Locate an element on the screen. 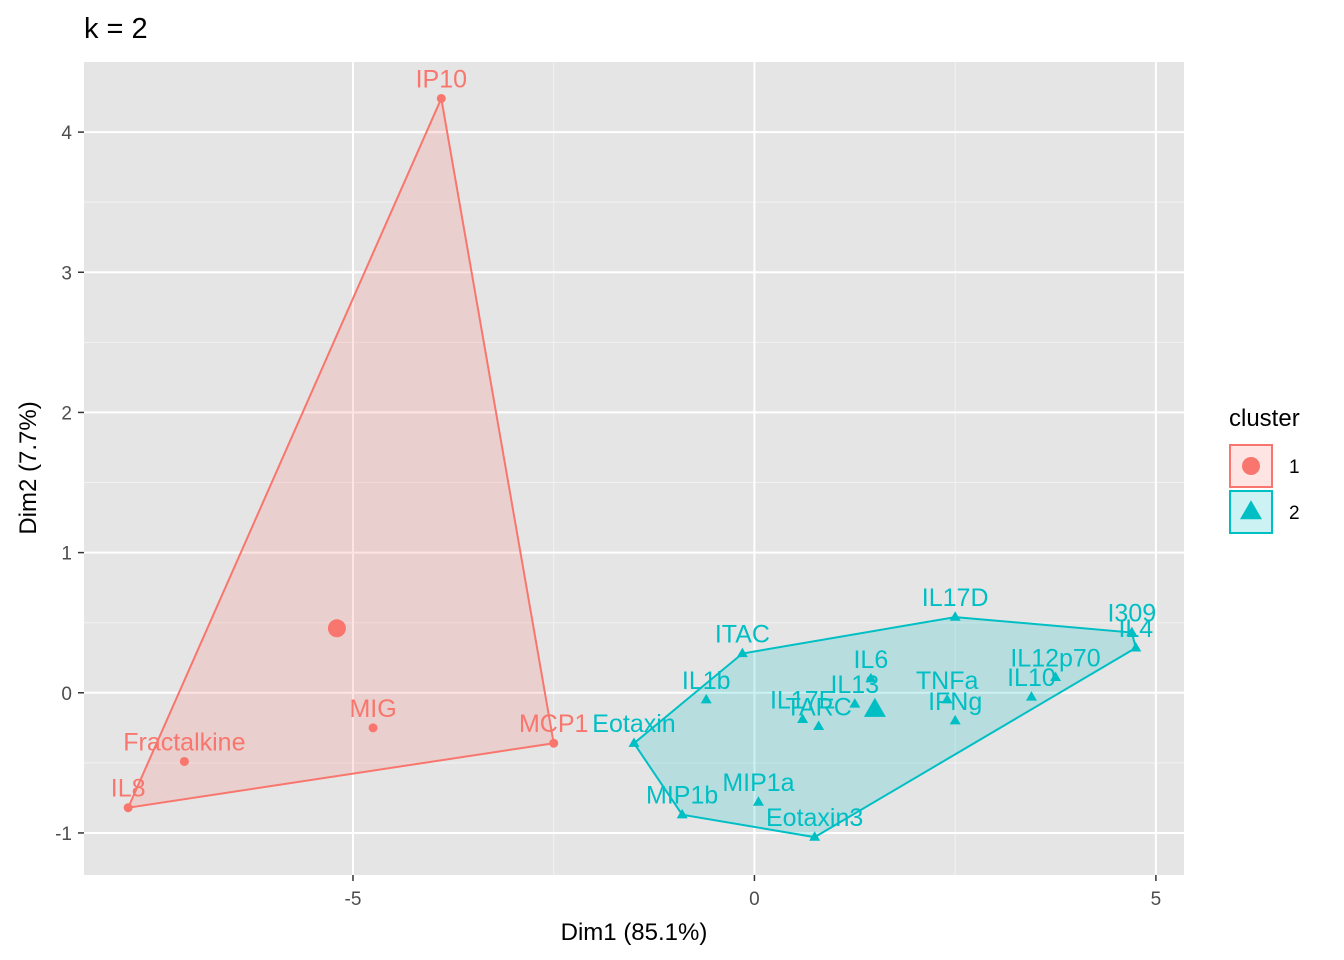 Image resolution: width=1344 pixels, height=960 pixels. y-tick-label: 3 is located at coordinates (66, 273).